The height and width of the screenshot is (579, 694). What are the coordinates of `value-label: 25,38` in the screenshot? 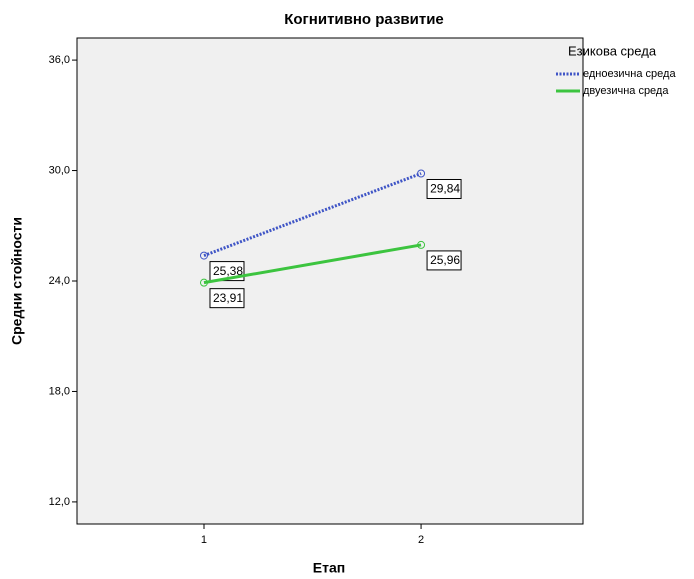 It's located at (228, 271).